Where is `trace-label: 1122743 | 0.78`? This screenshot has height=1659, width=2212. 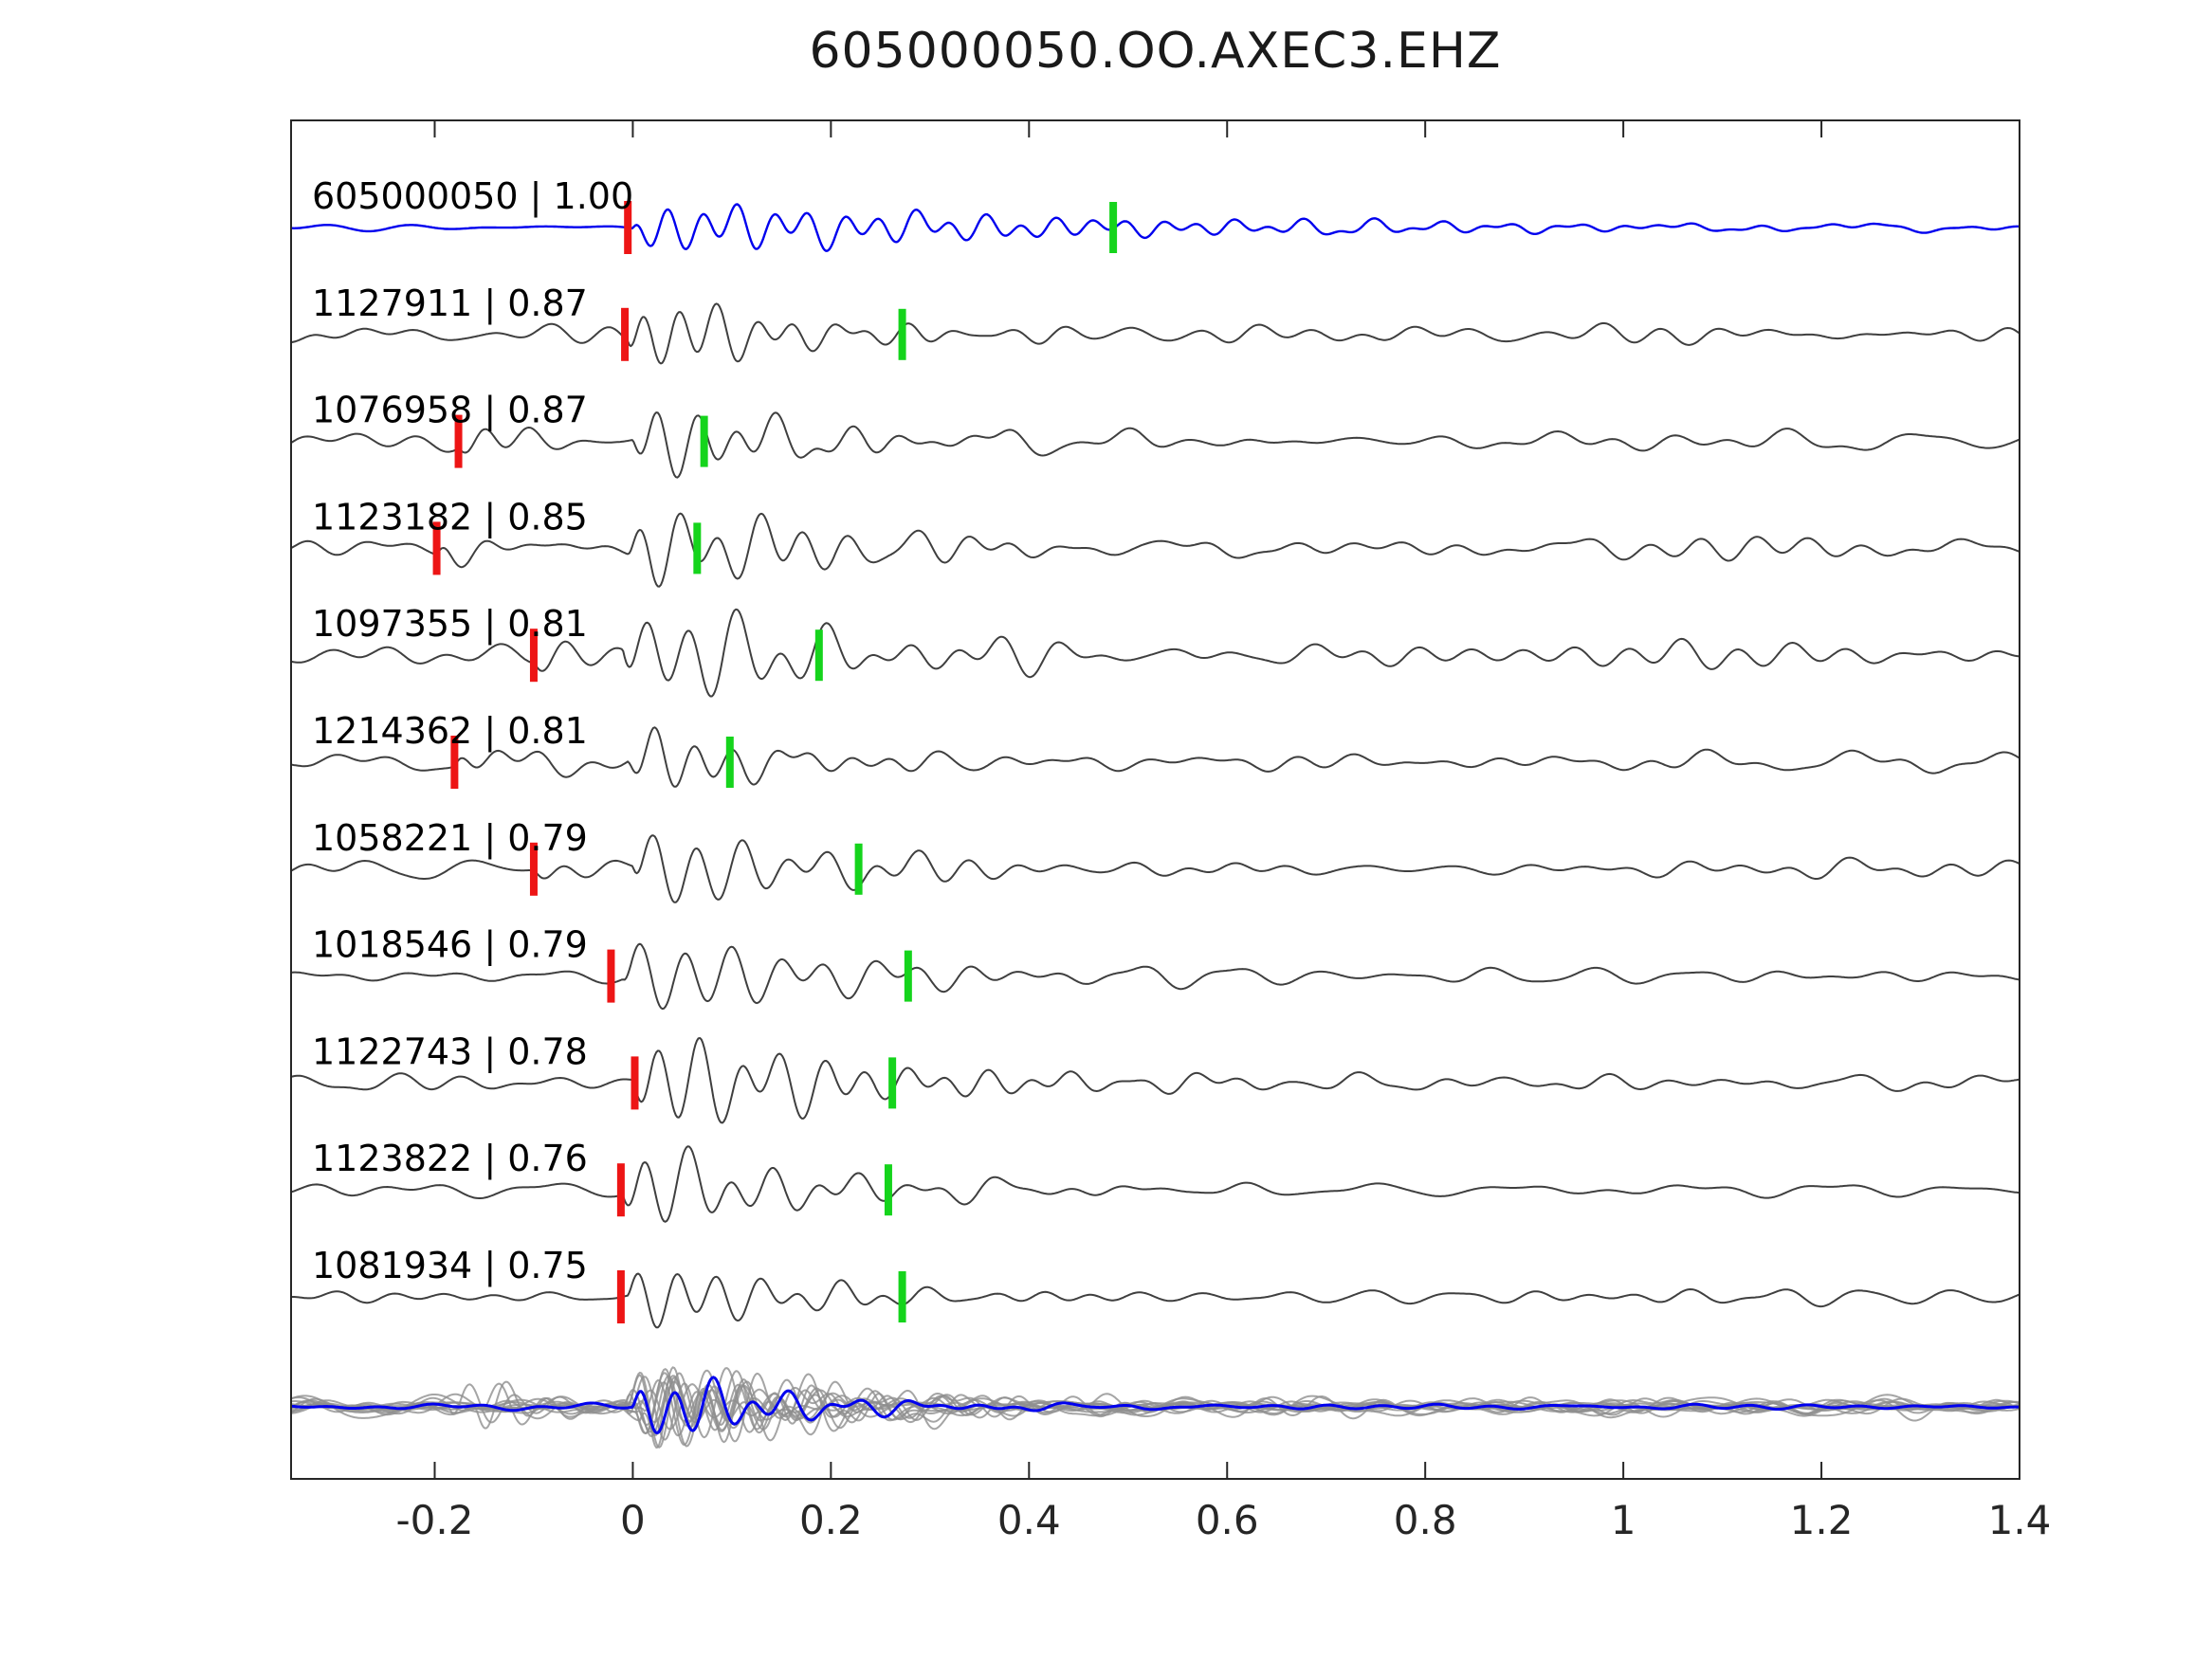 trace-label: 1122743 | 0.78 is located at coordinates (450, 1051).